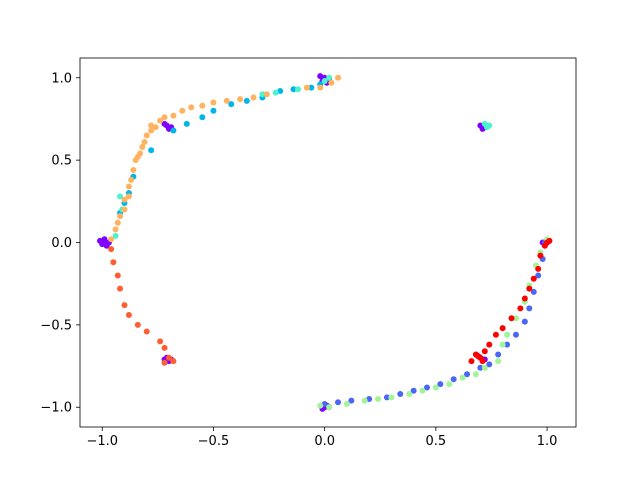  I want to click on data-point-s7-p5, so click(502, 328).